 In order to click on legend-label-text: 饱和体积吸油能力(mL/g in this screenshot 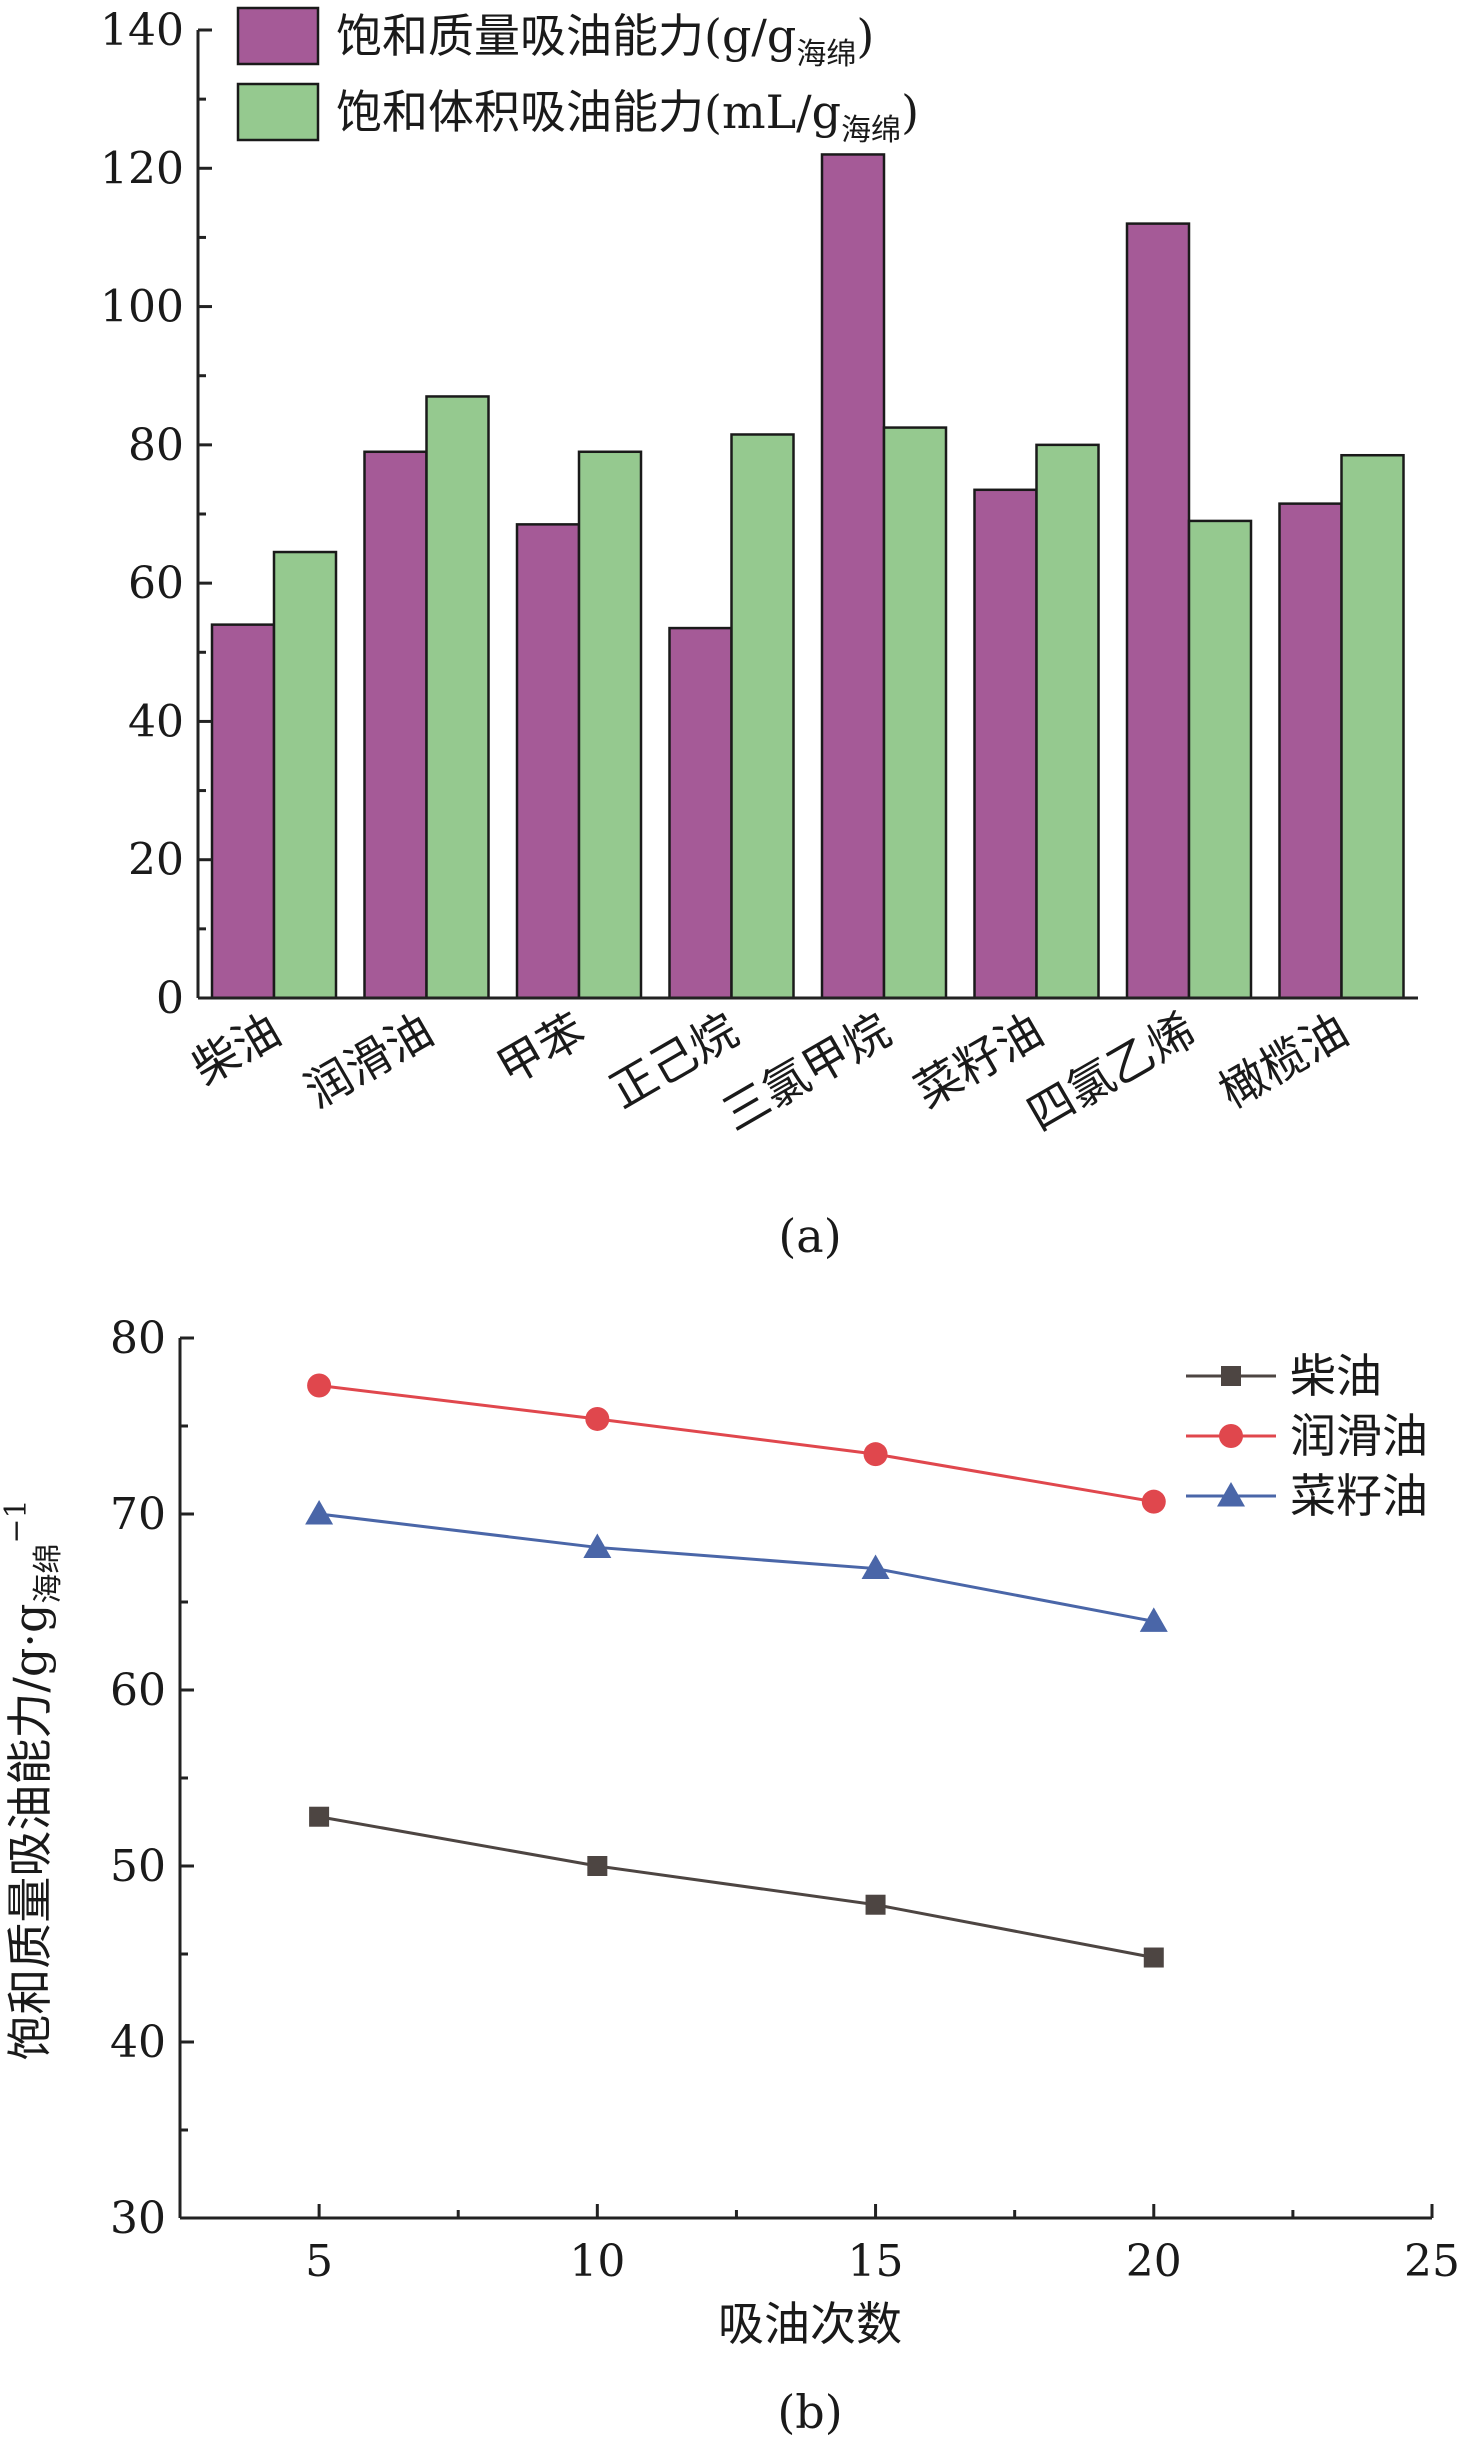, I will do `click(588, 112)`.